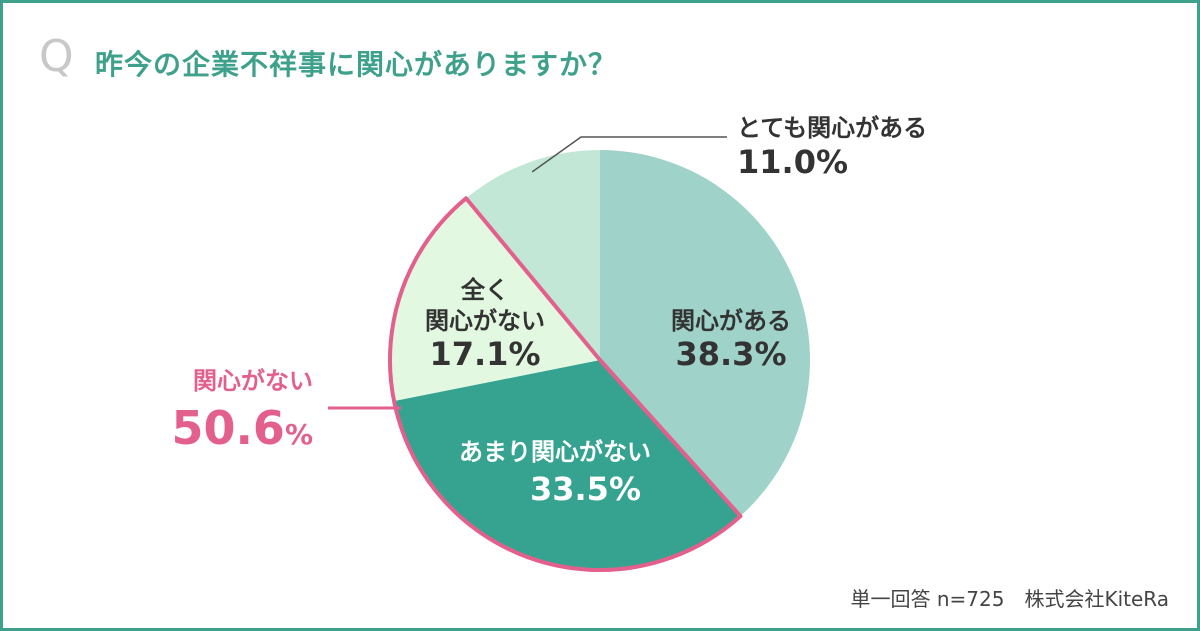  What do you see at coordinates (731, 321) in the screenshot?
I see `label-interested: 関心がある` at bounding box center [731, 321].